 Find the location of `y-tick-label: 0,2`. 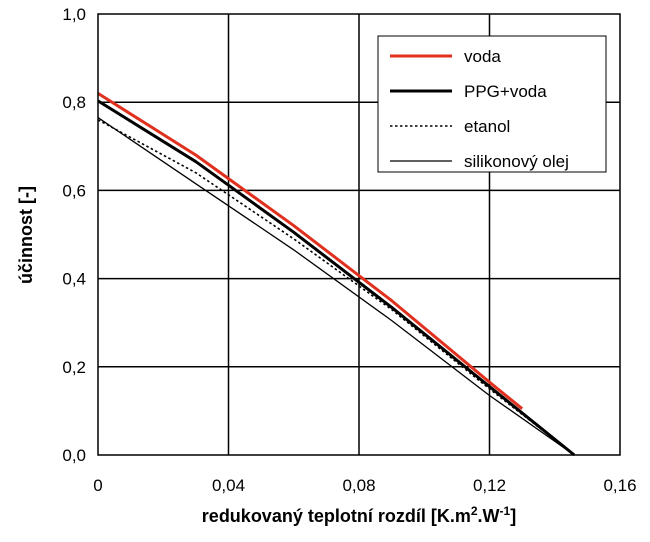

y-tick-label: 0,2 is located at coordinates (74, 367).